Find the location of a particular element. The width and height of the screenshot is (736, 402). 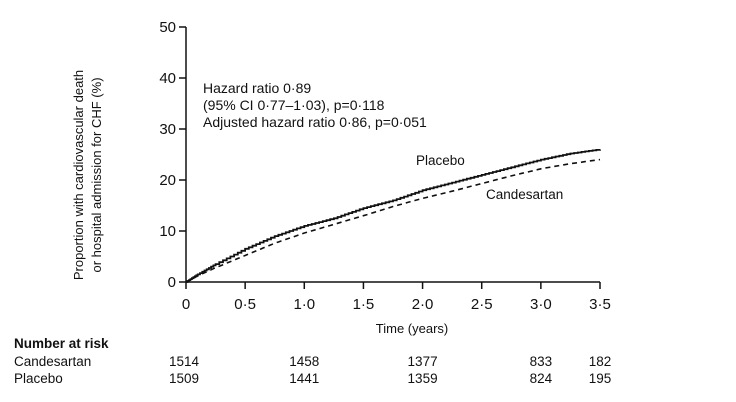

x-tick-label: 1·5 is located at coordinates (364, 304).